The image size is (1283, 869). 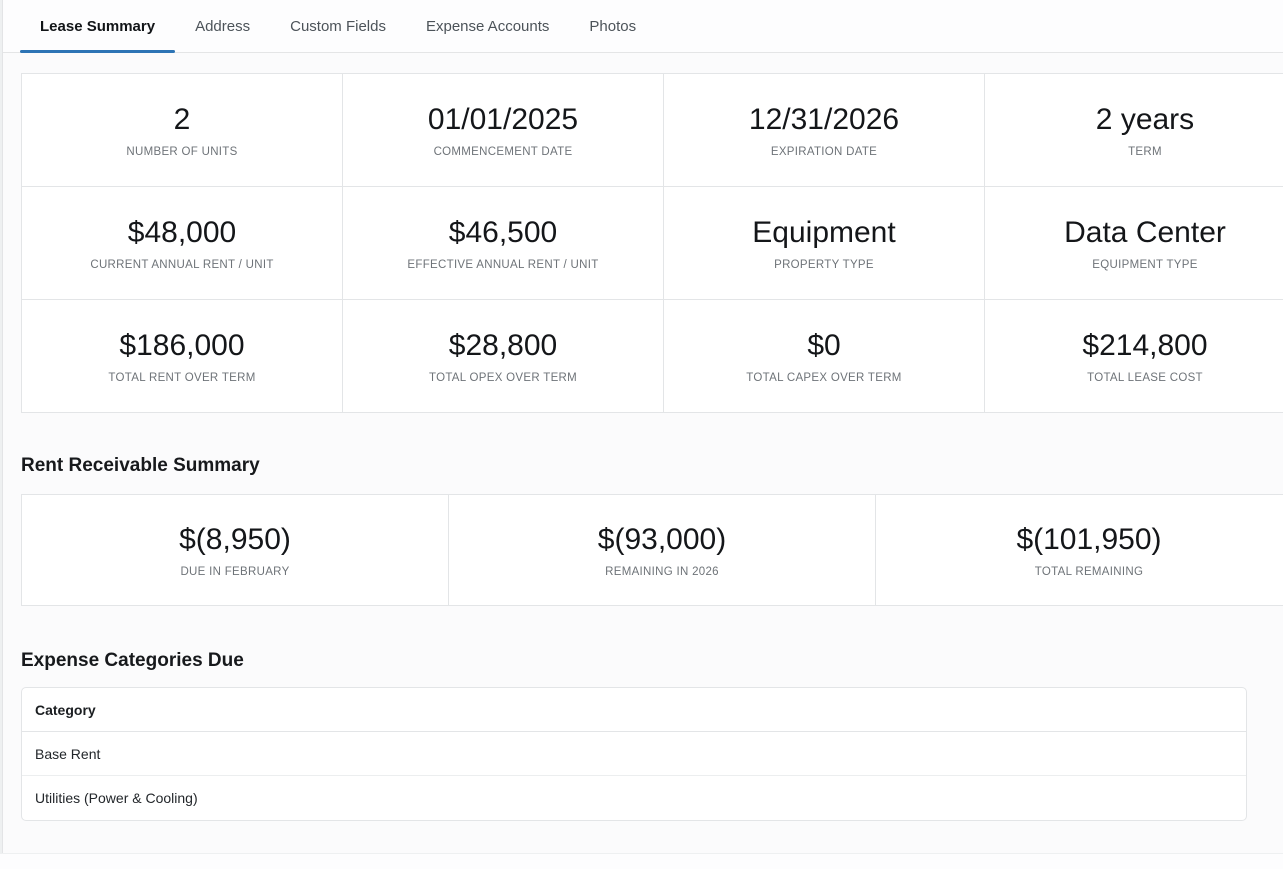 I want to click on tab-photos: Photos, so click(x=613, y=26).